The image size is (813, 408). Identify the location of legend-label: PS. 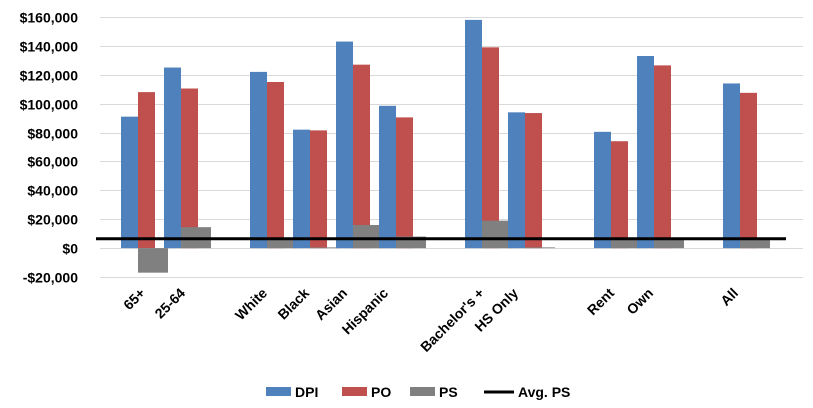
(448, 392).